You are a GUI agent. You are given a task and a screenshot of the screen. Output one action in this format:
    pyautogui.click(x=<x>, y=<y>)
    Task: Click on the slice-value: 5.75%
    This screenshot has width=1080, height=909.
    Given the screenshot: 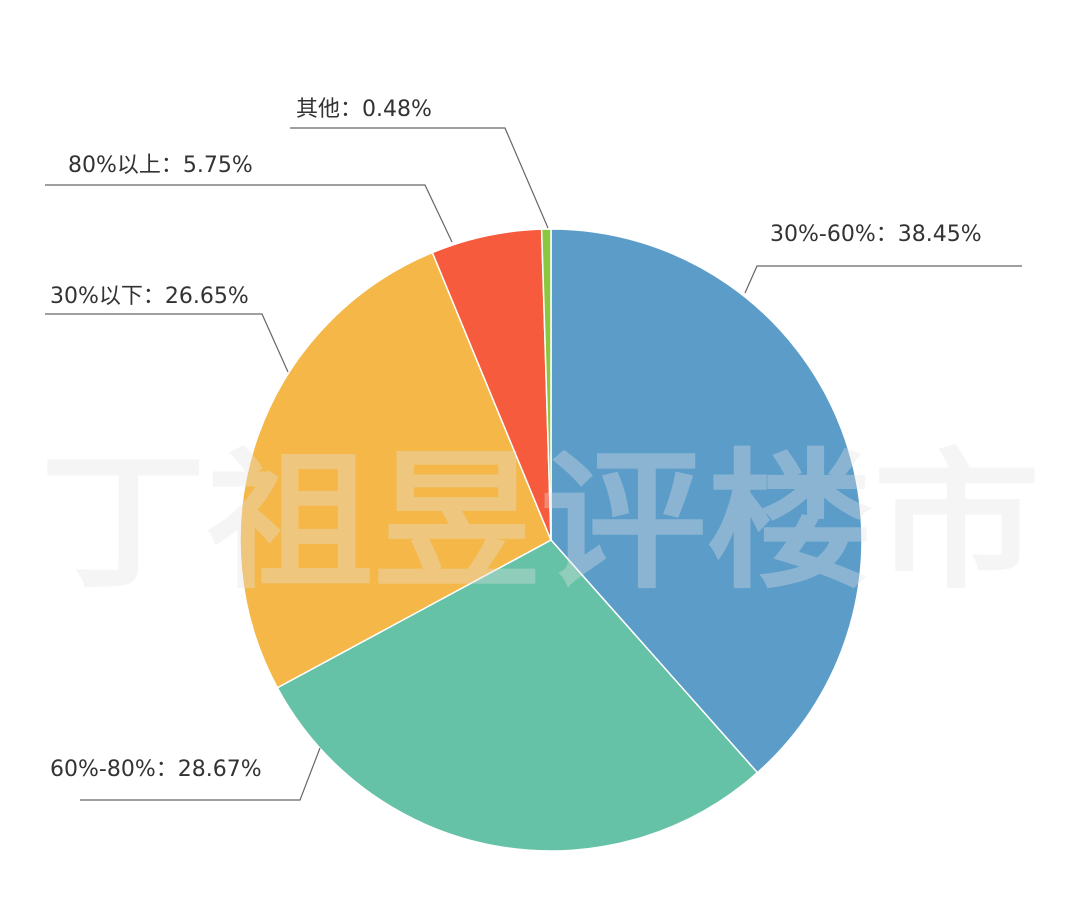 What is the action you would take?
    pyautogui.click(x=218, y=165)
    